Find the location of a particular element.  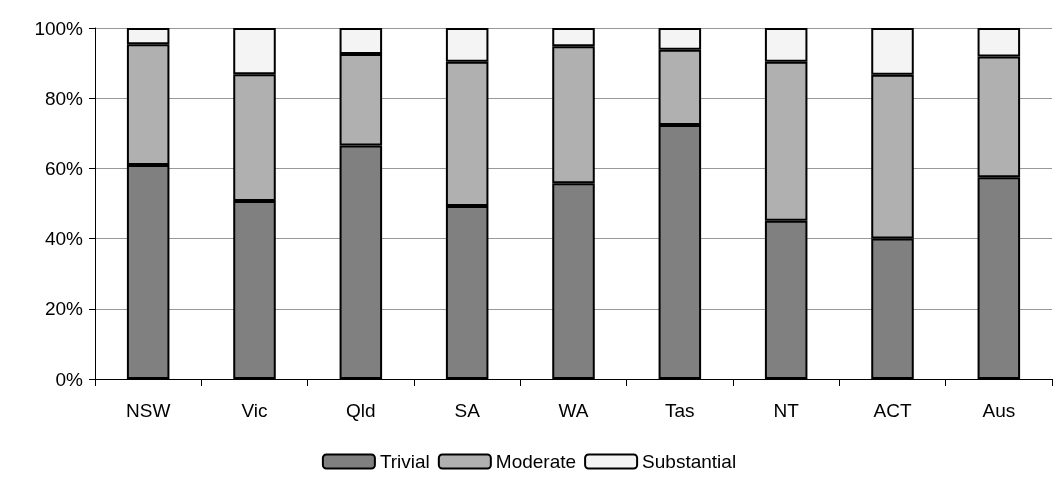

x-tick-label: Qld is located at coordinates (361, 410).